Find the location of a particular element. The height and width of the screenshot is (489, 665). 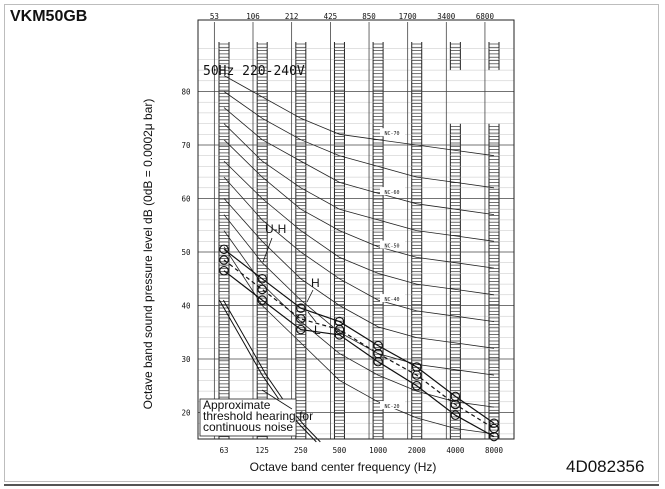

threshold-label-line: continuous noise is located at coordinates (248, 427).